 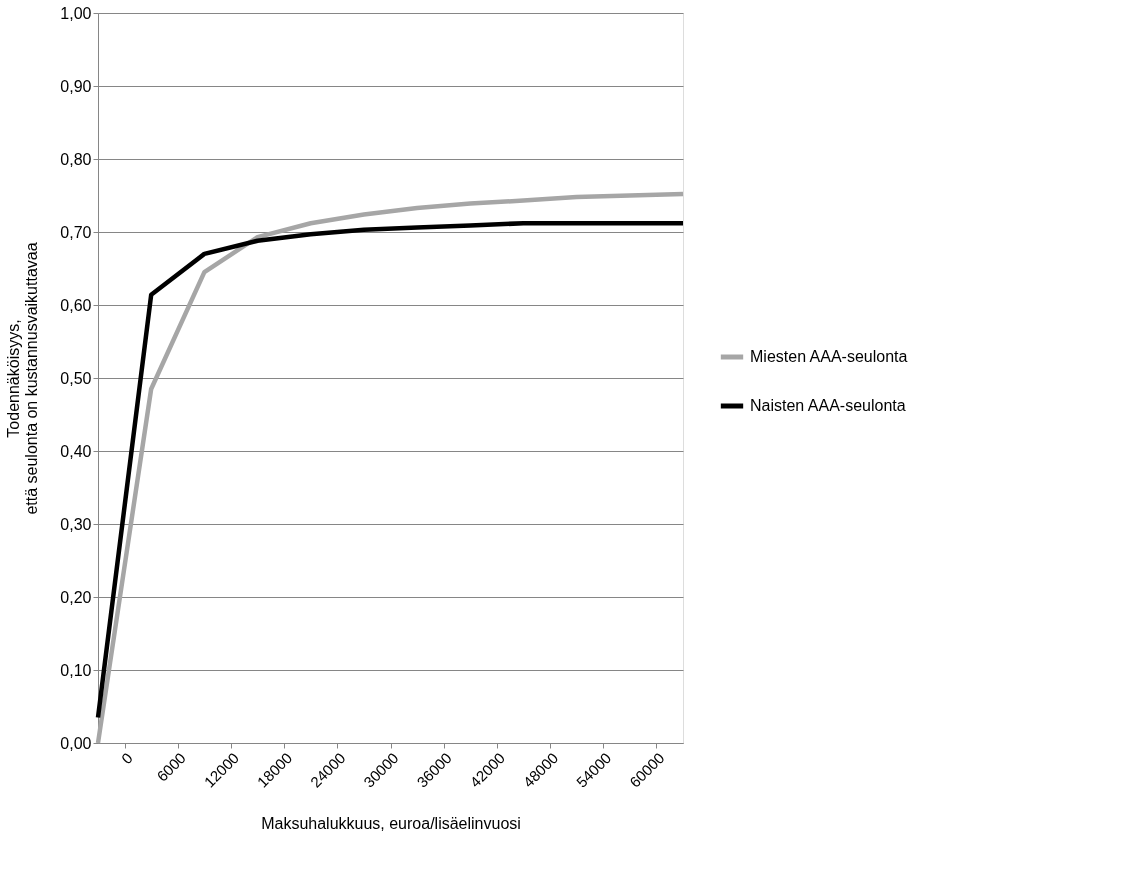 I want to click on y-tick-label: 0,00, so click(x=76, y=743).